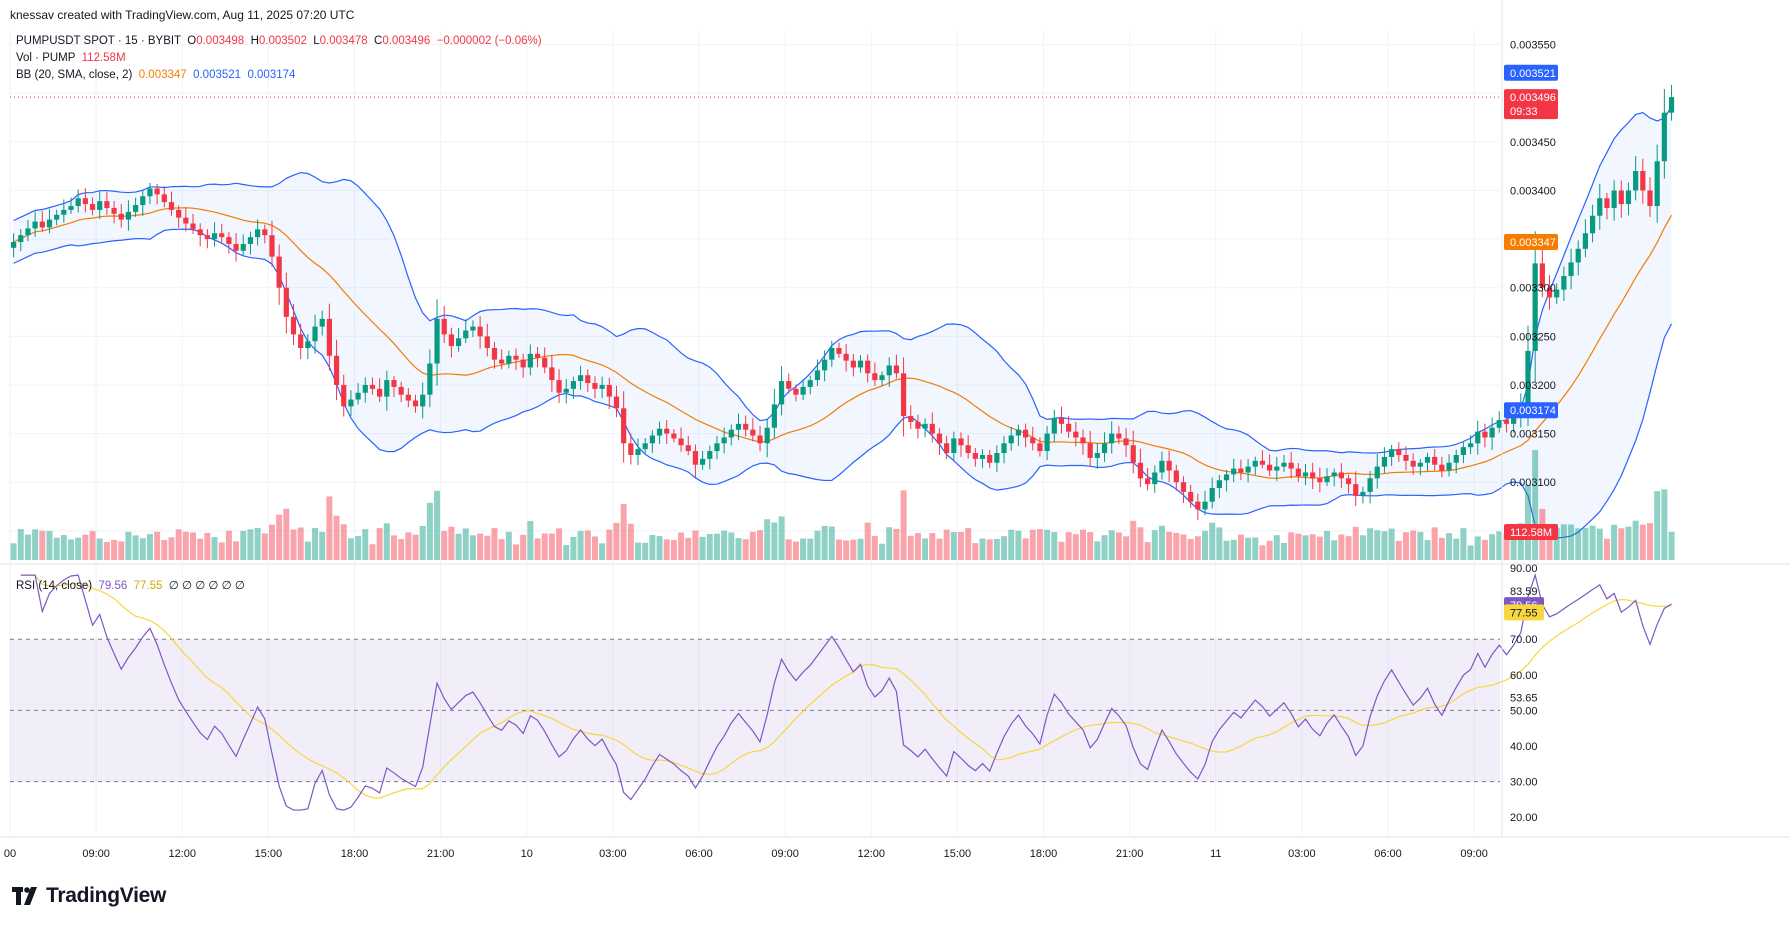 This screenshot has width=1790, height=927. What do you see at coordinates (46, 58) in the screenshot?
I see `volume-label: Vol · PUMP` at bounding box center [46, 58].